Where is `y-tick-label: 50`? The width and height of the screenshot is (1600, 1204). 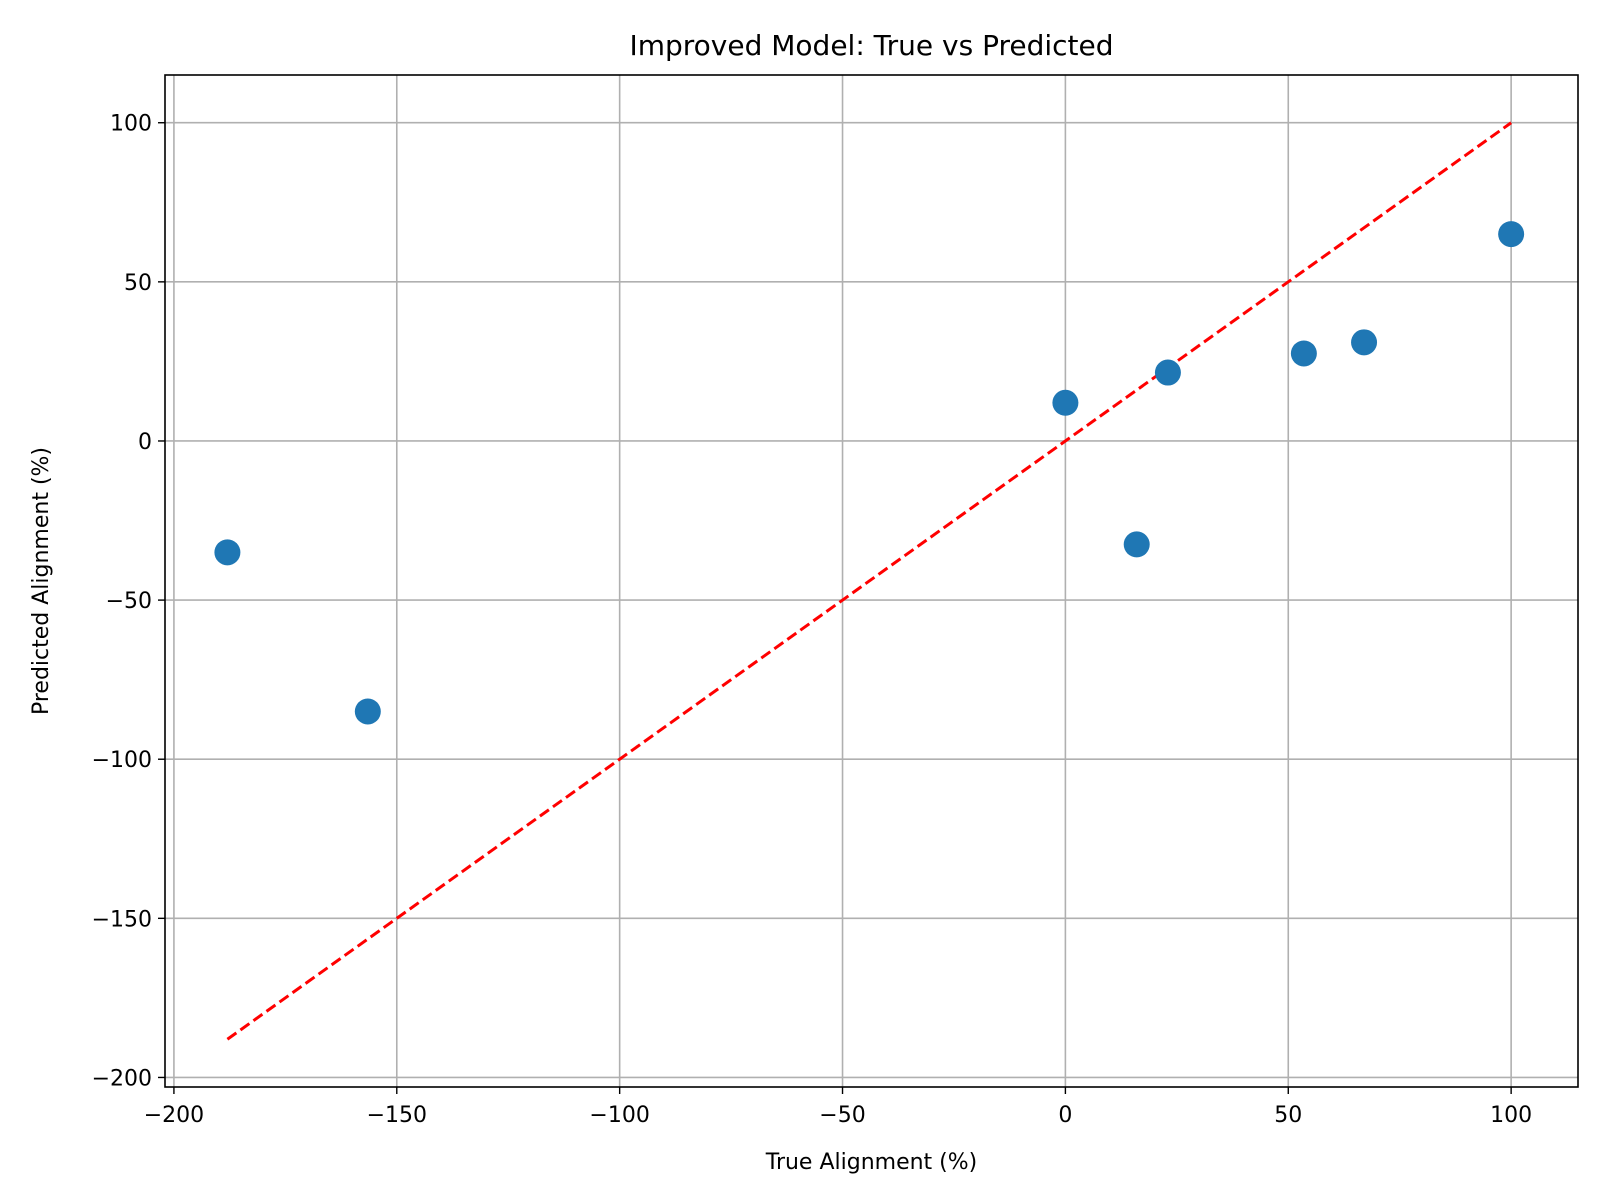
y-tick-label: 50 is located at coordinates (138, 283).